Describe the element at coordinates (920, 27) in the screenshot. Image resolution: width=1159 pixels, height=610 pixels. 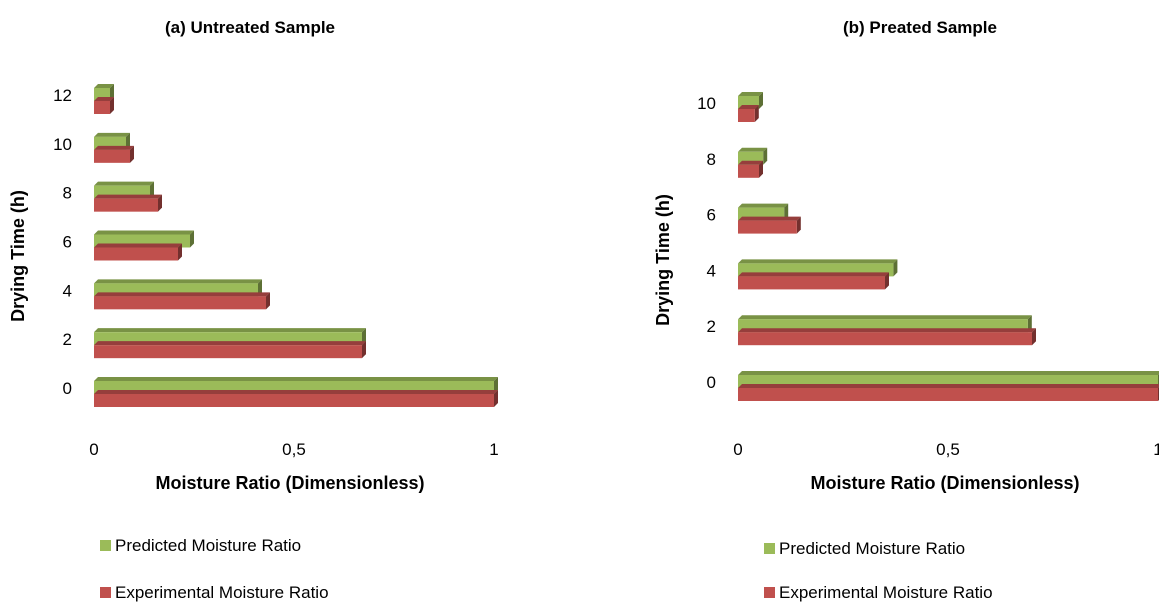
I see `chart-title: (b) Preated Sample` at that location.